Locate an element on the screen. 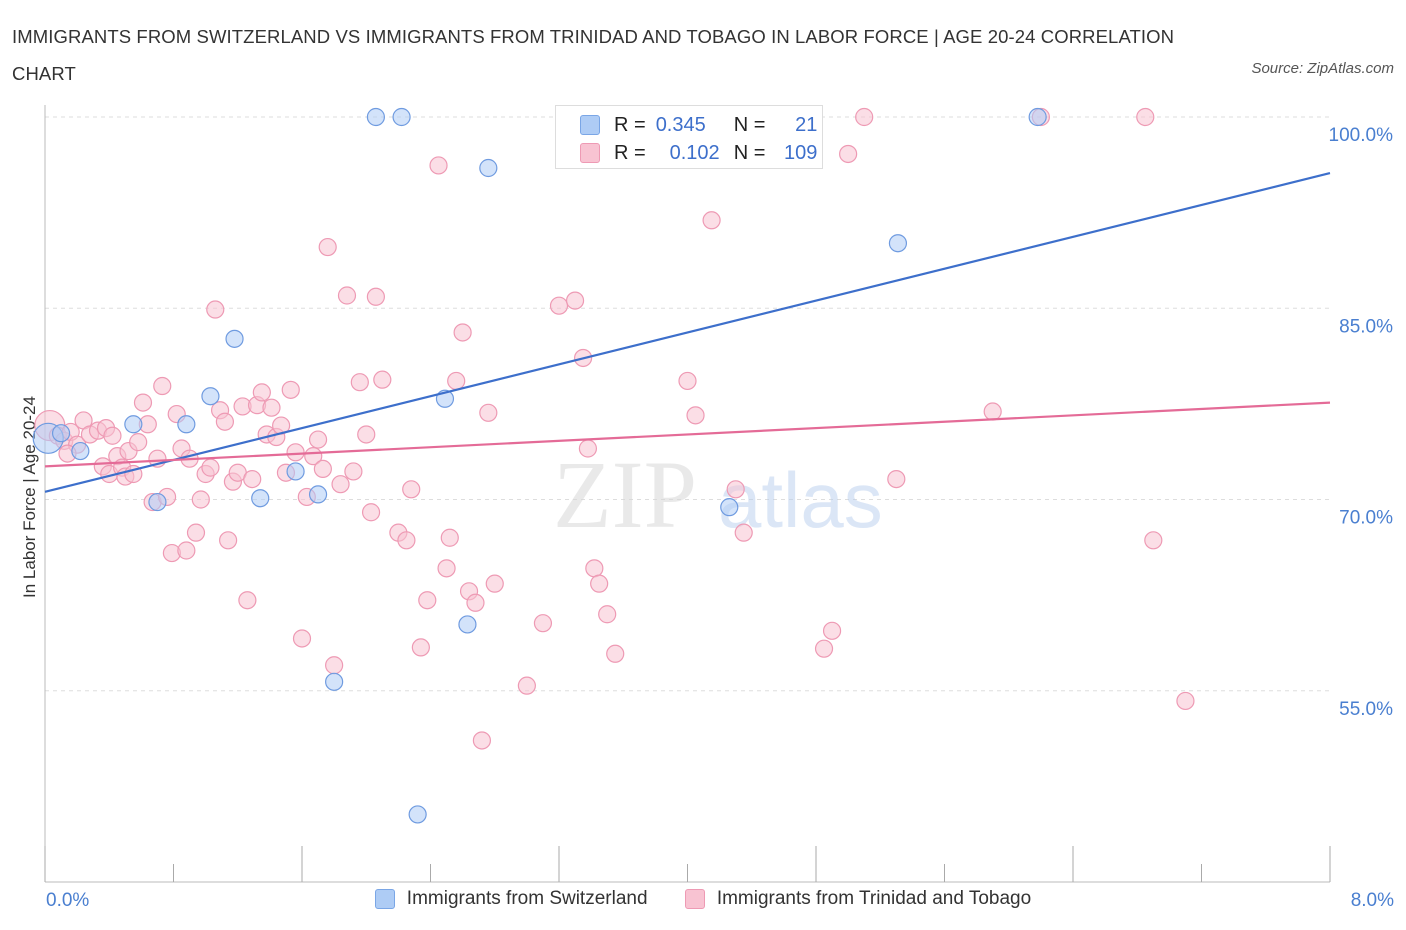 This screenshot has width=1406, height=930. stats-row-blue: R = 0.345 N = 21 is located at coordinates (698, 125).